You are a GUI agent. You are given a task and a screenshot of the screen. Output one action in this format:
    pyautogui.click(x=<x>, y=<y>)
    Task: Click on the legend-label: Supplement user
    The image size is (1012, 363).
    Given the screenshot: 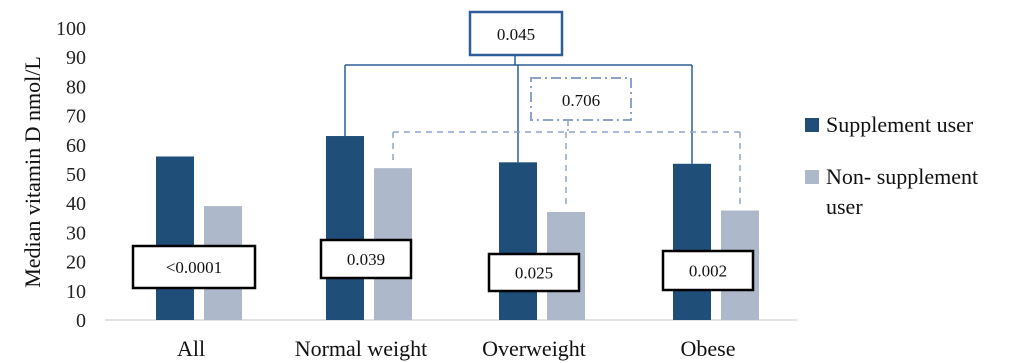 What is the action you would take?
    pyautogui.click(x=900, y=124)
    